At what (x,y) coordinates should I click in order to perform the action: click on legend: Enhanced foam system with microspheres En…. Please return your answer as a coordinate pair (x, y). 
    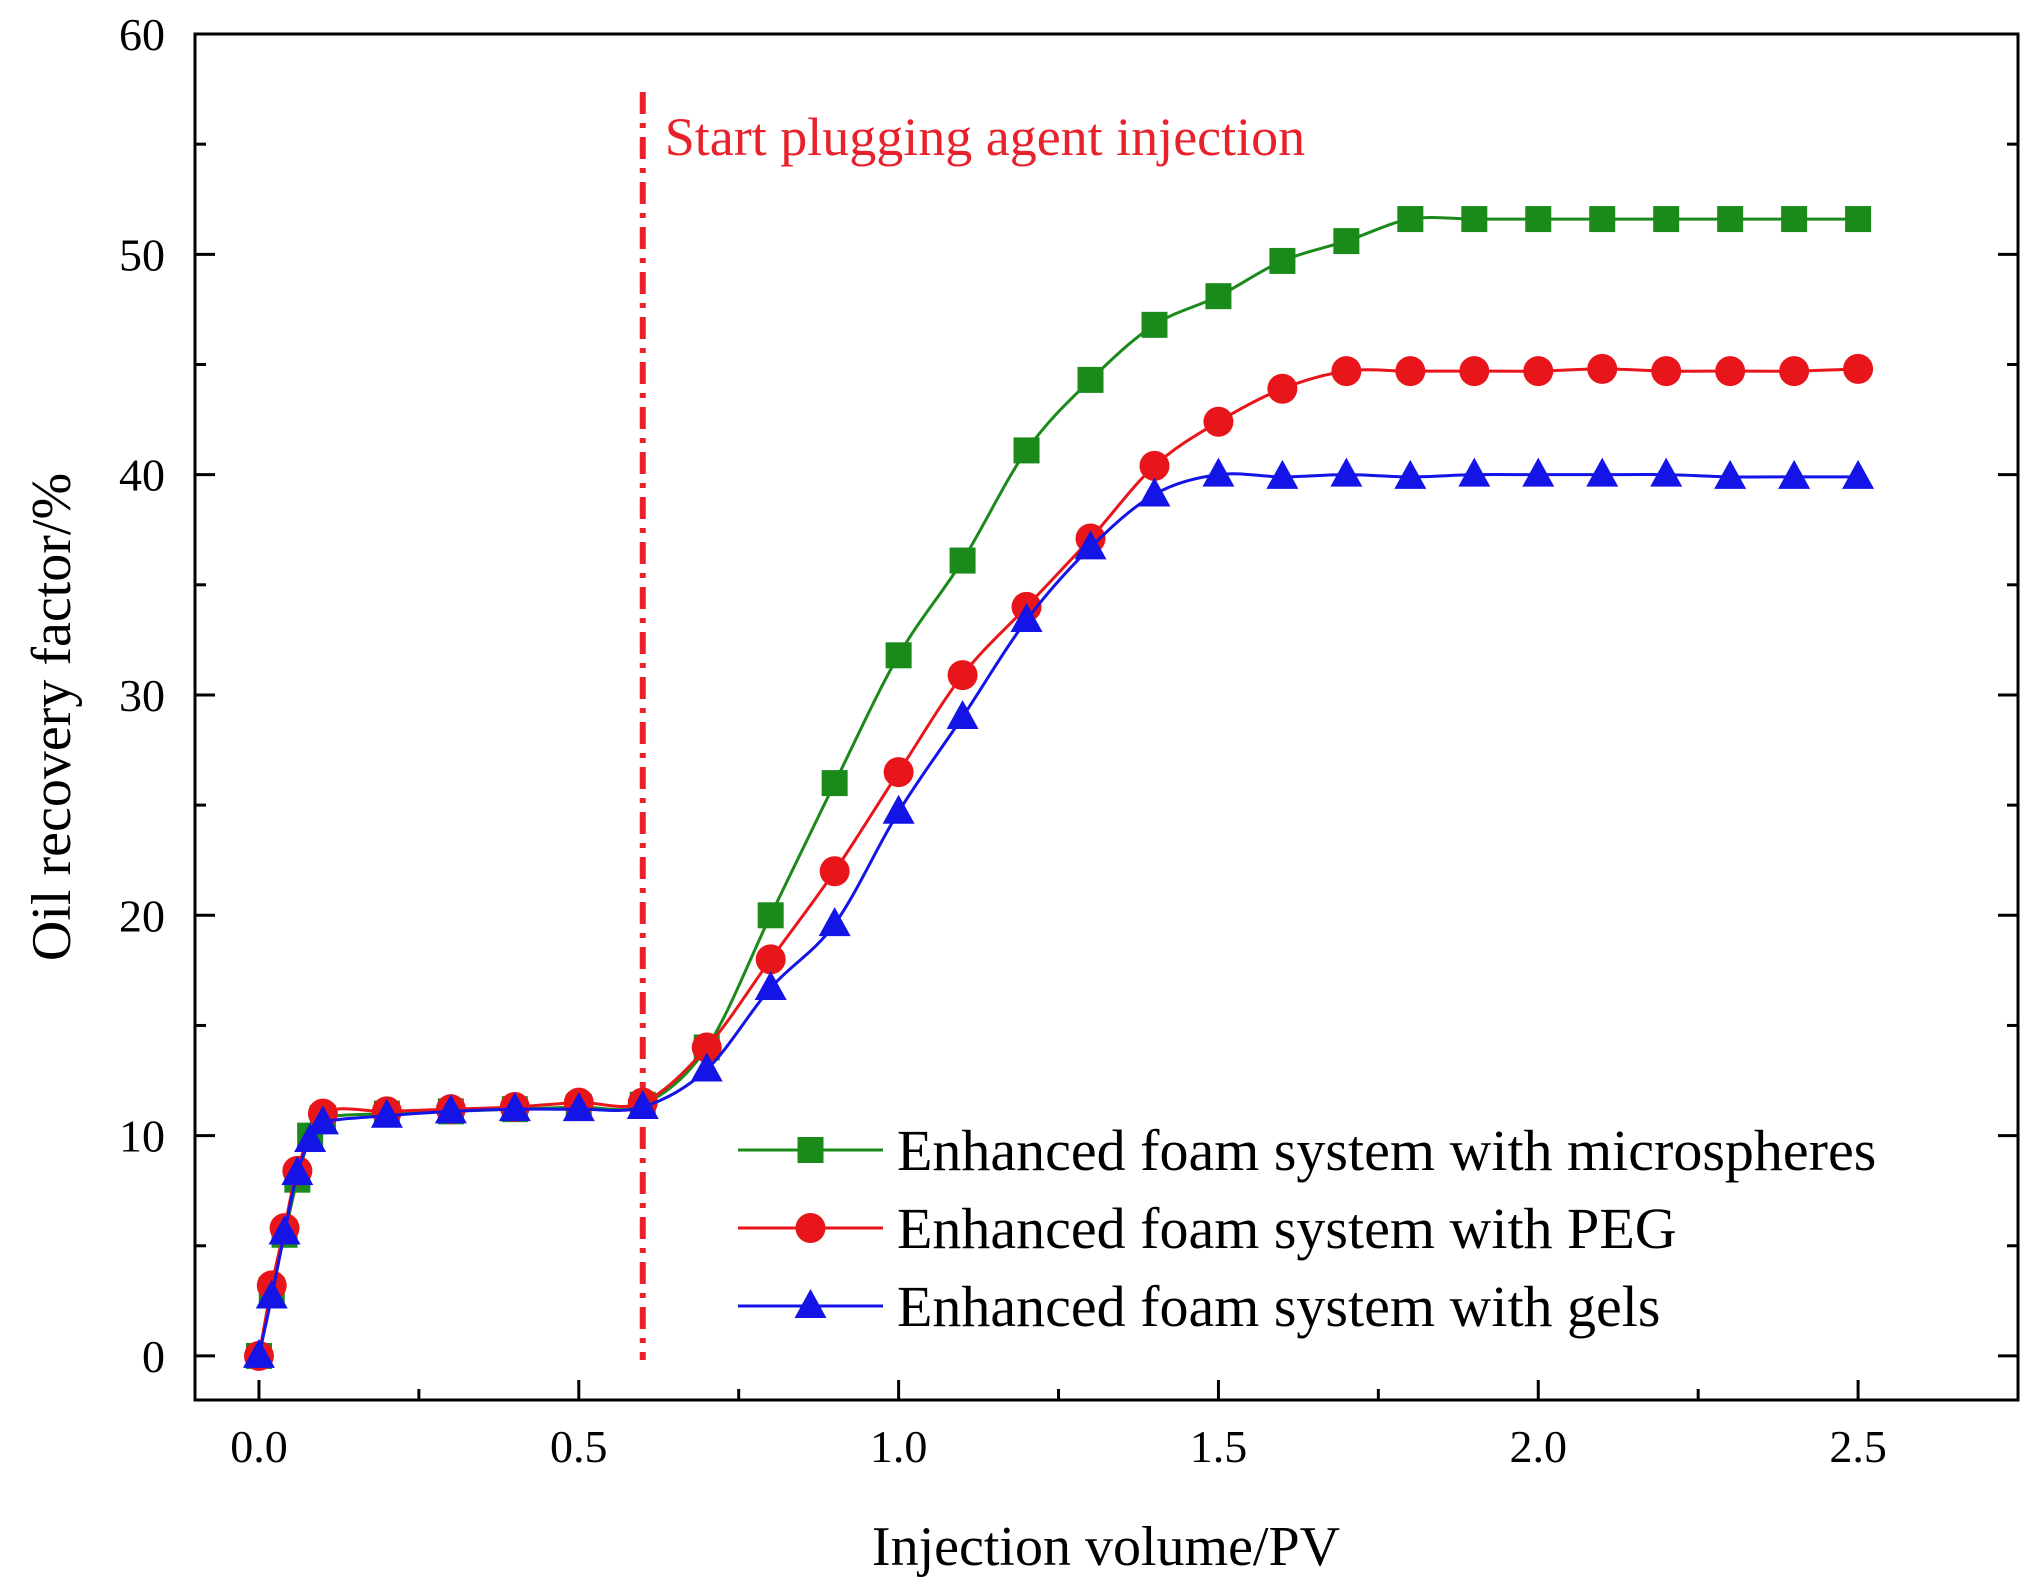
    Looking at the image, I should click on (1307, 1228).